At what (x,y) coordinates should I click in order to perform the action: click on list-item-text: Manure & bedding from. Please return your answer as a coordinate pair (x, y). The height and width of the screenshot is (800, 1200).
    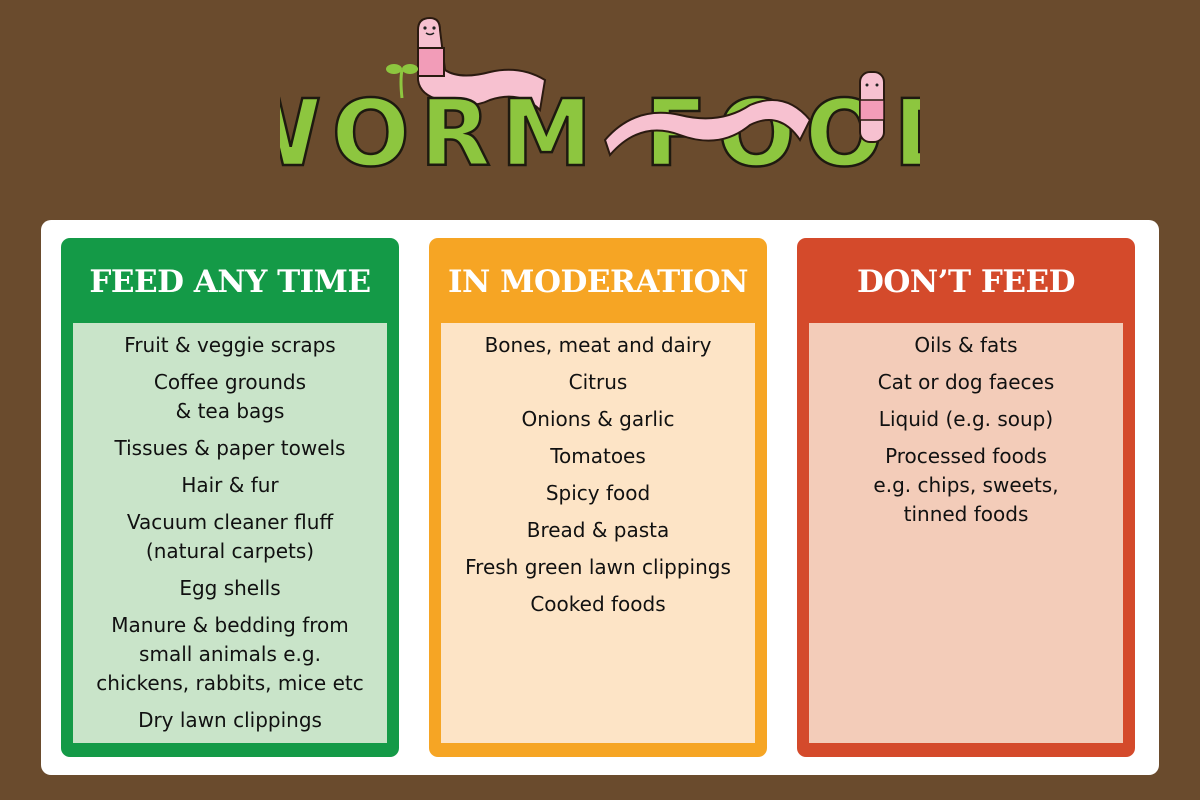
    Looking at the image, I should click on (230, 625).